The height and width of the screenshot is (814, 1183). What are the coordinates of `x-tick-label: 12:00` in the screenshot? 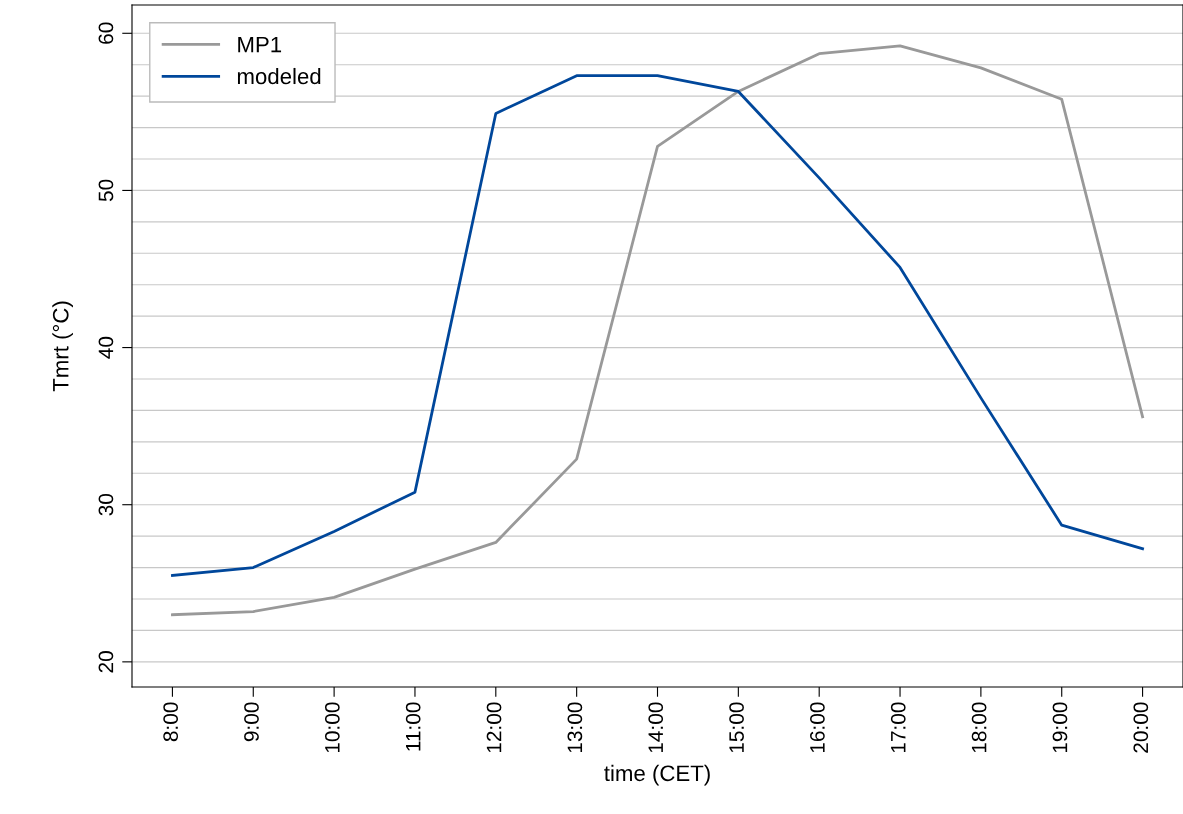 It's located at (494, 727).